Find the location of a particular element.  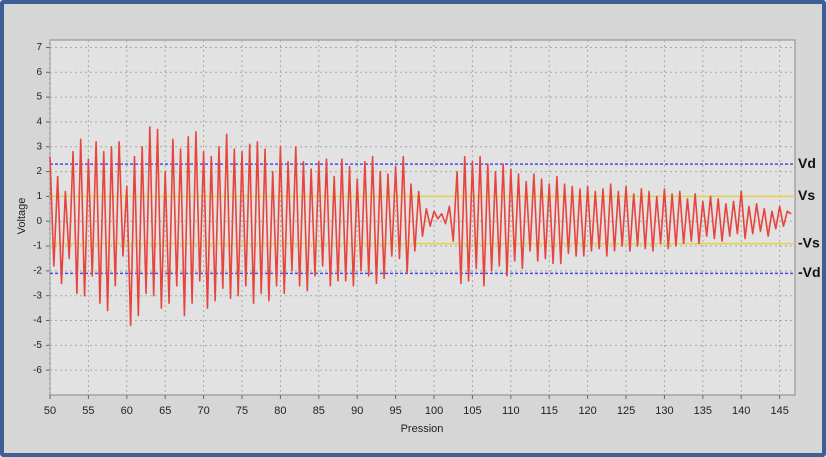

x-tick-label: 80 is located at coordinates (280, 411).